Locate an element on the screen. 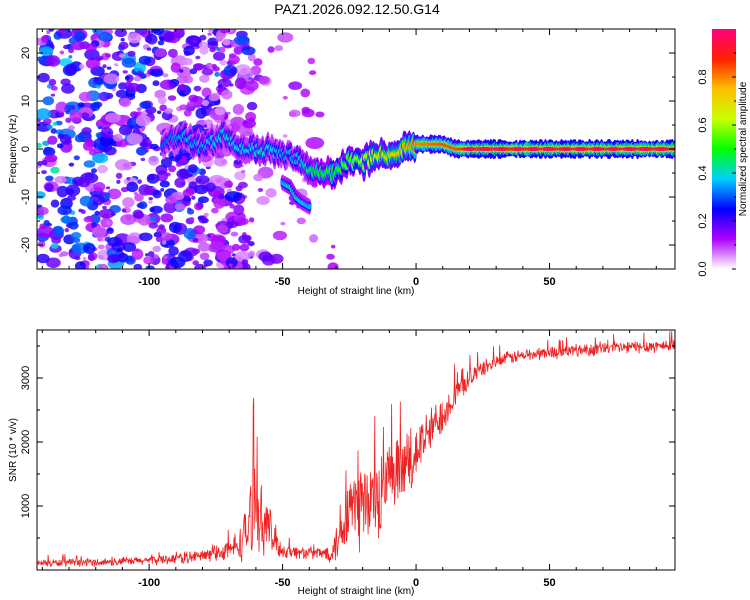  colorbar-tick-label: 0.4 is located at coordinates (703, 172).